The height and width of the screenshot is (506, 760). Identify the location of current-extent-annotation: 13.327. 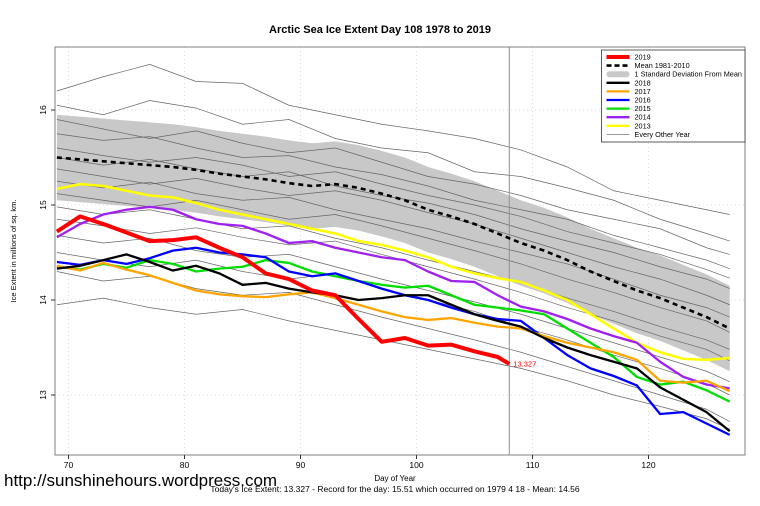
(524, 363).